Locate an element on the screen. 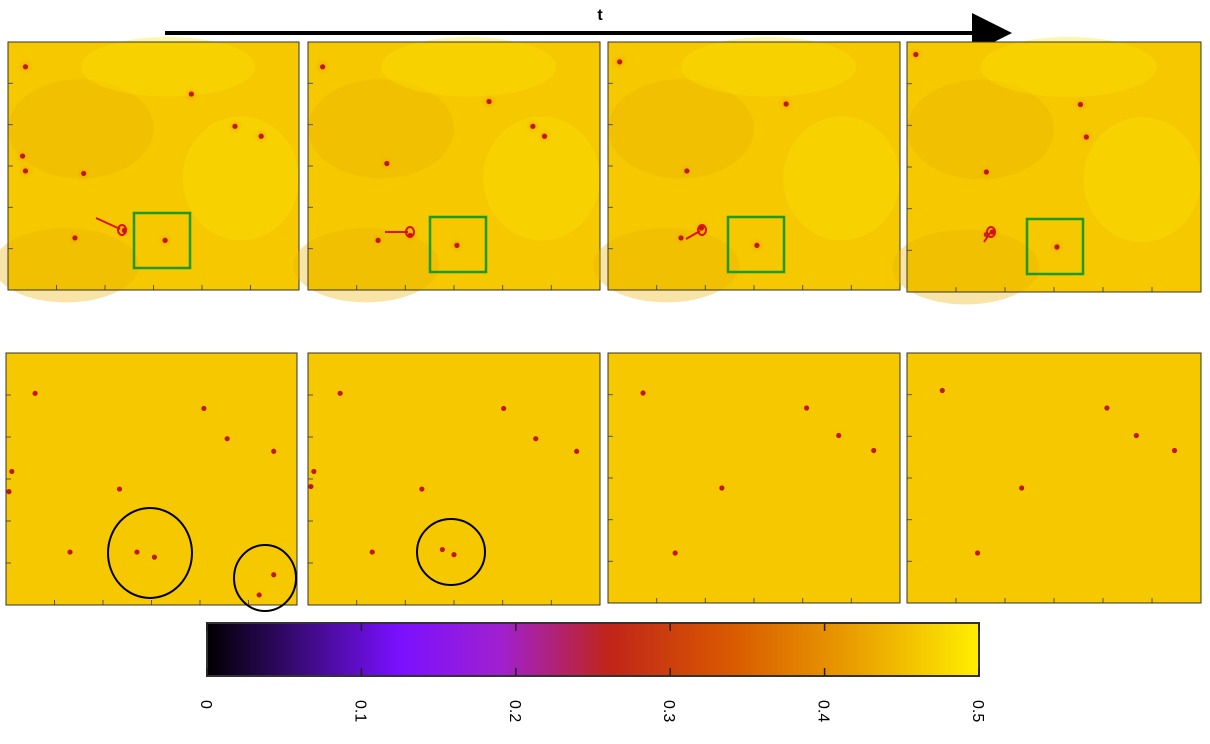 The height and width of the screenshot is (744, 1210). colorbar-tick-label: 0 is located at coordinates (205, 704).